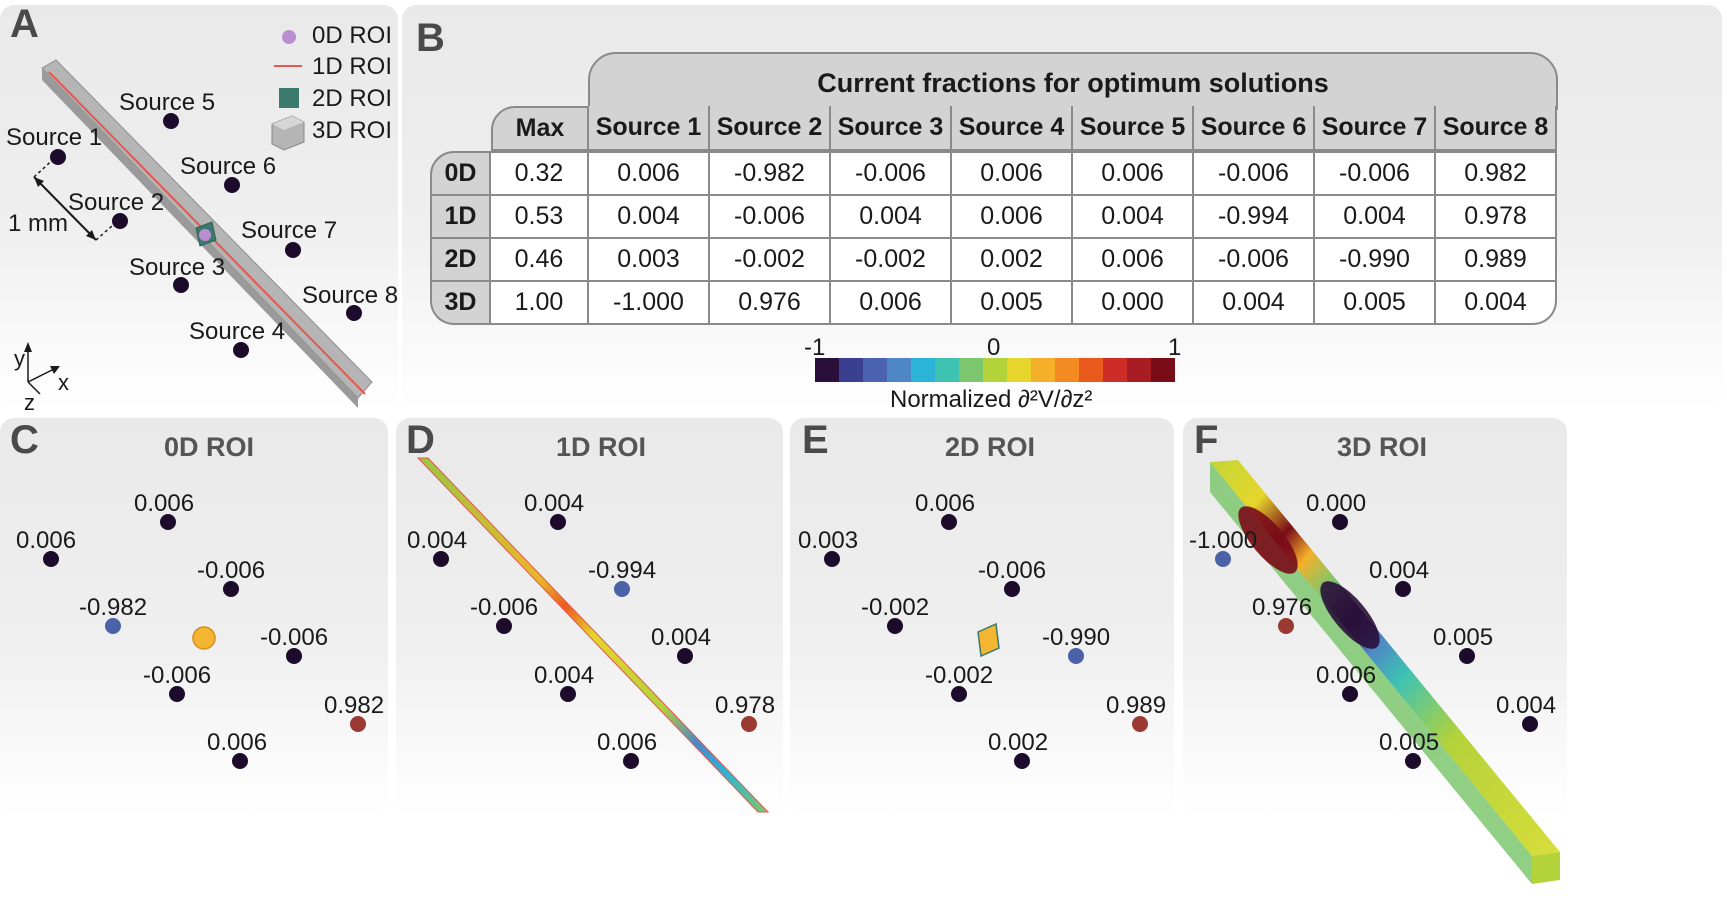 Image resolution: width=1727 pixels, height=914 pixels. What do you see at coordinates (601, 447) in the screenshot?
I see `panel-d-title: 1D ROI` at bounding box center [601, 447].